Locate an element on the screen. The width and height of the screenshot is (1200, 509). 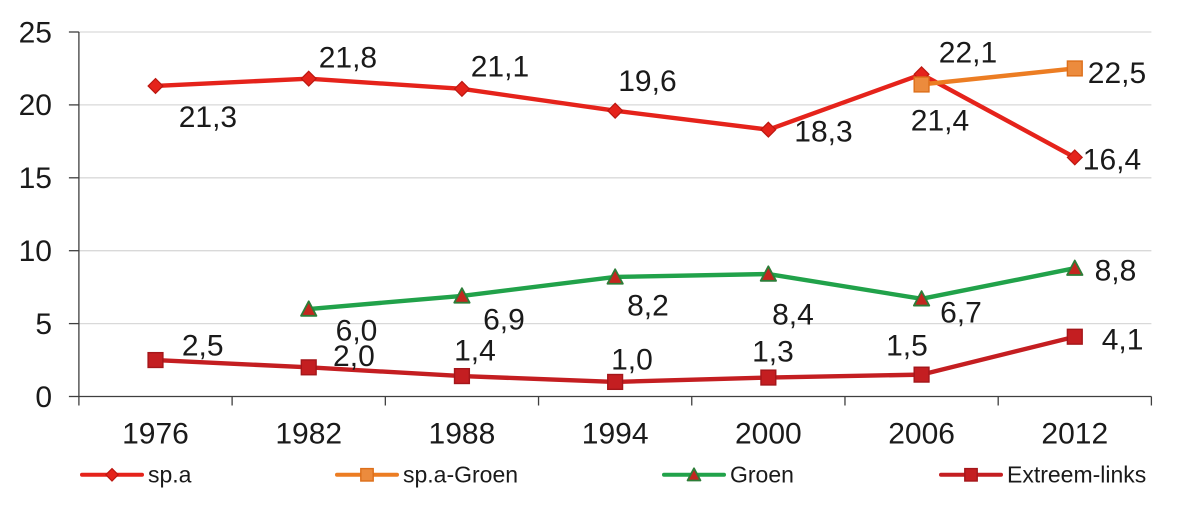
marker-sp.a-2012 is located at coordinates (1075, 157).